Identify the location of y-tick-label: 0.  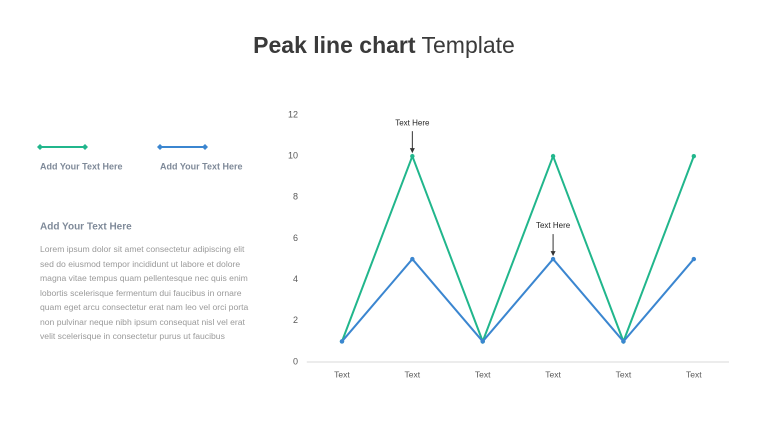
(295, 361).